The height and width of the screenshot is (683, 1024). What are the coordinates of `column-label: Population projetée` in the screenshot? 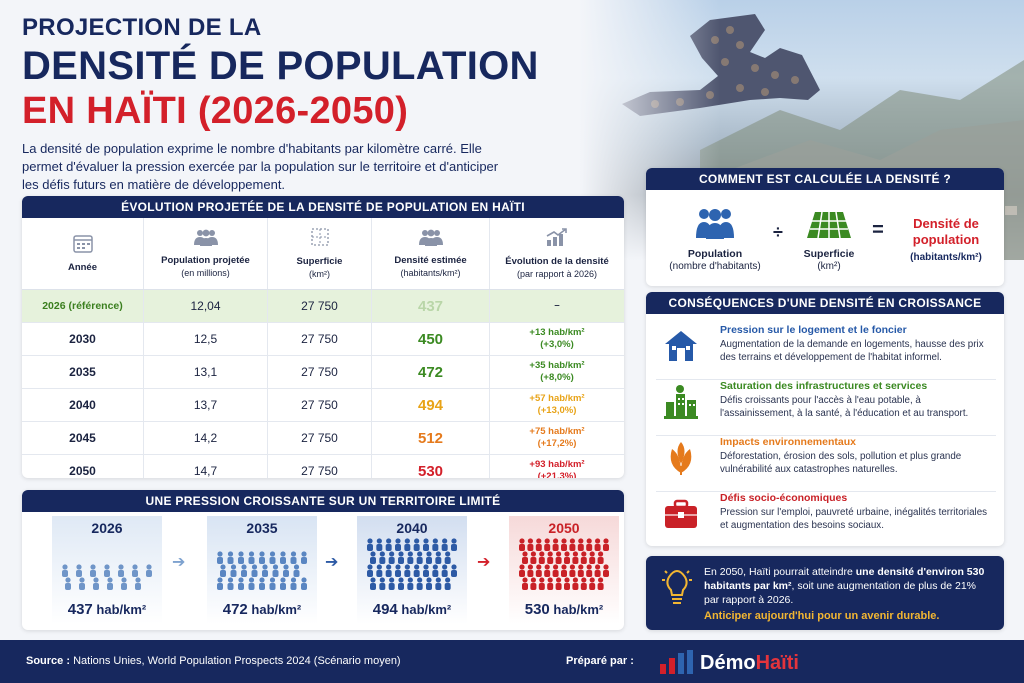 It's located at (205, 260).